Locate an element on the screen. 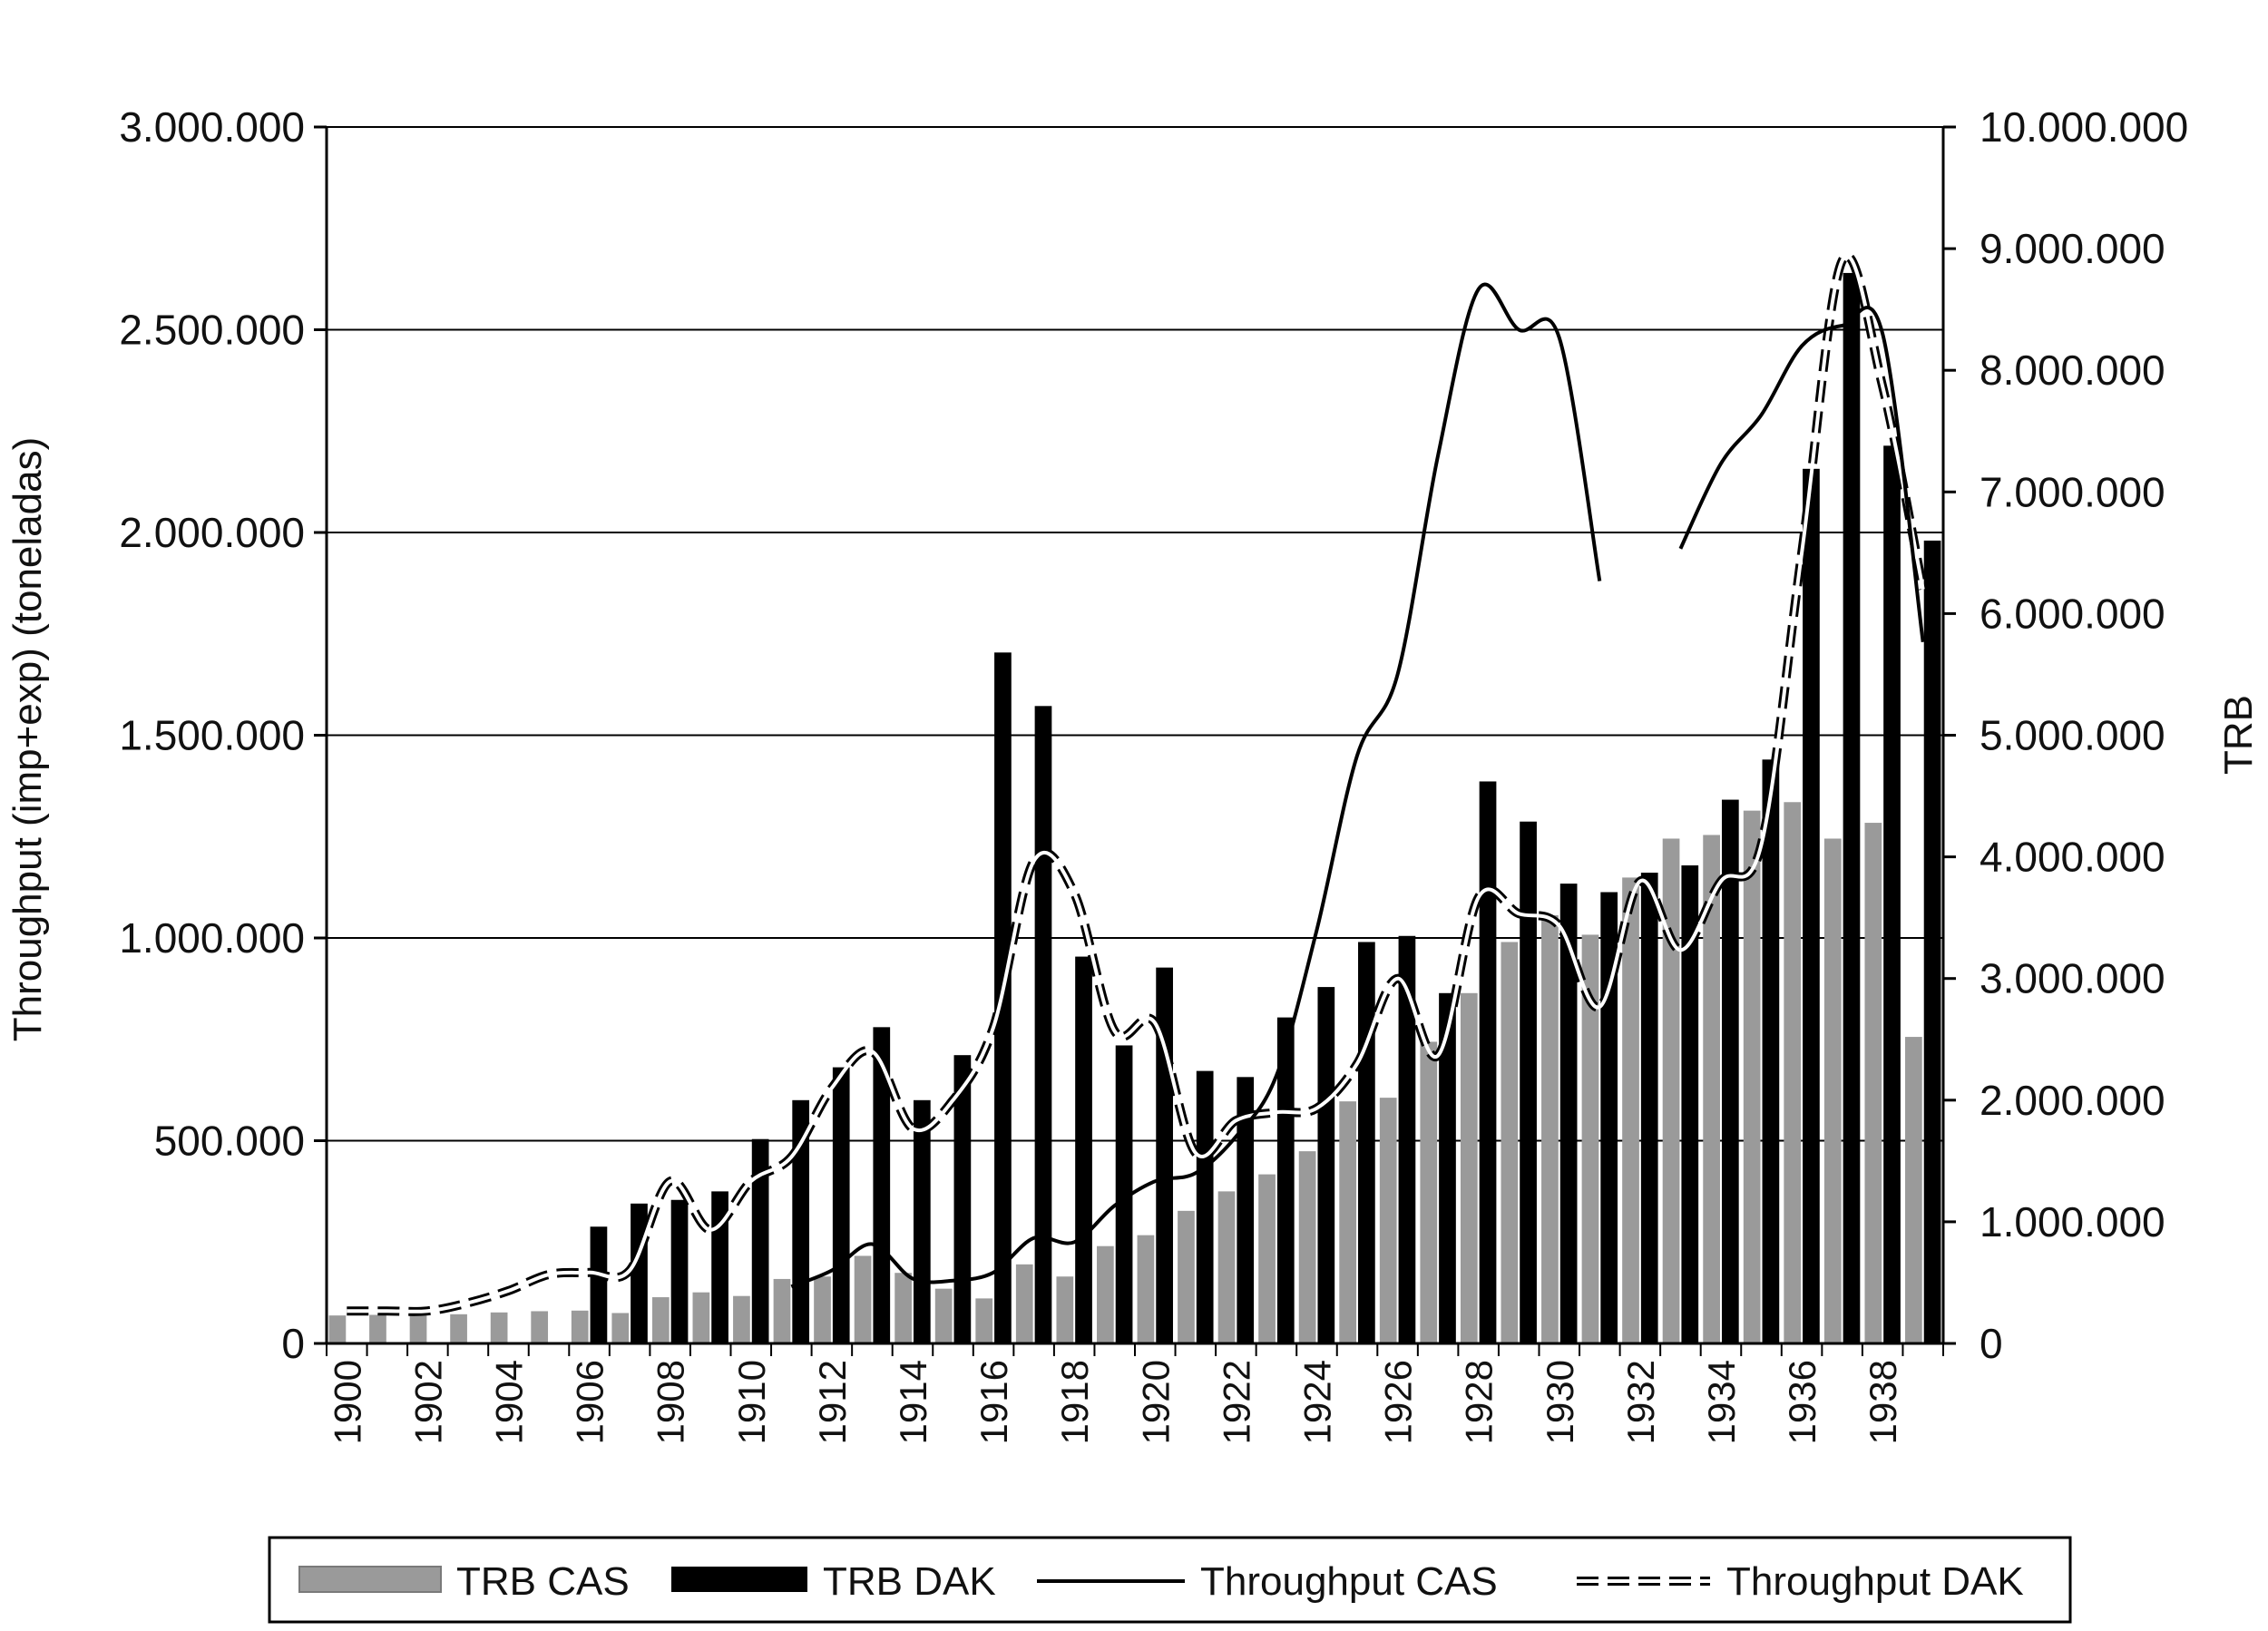  x-tick-label: 1908 is located at coordinates (671, 1402).